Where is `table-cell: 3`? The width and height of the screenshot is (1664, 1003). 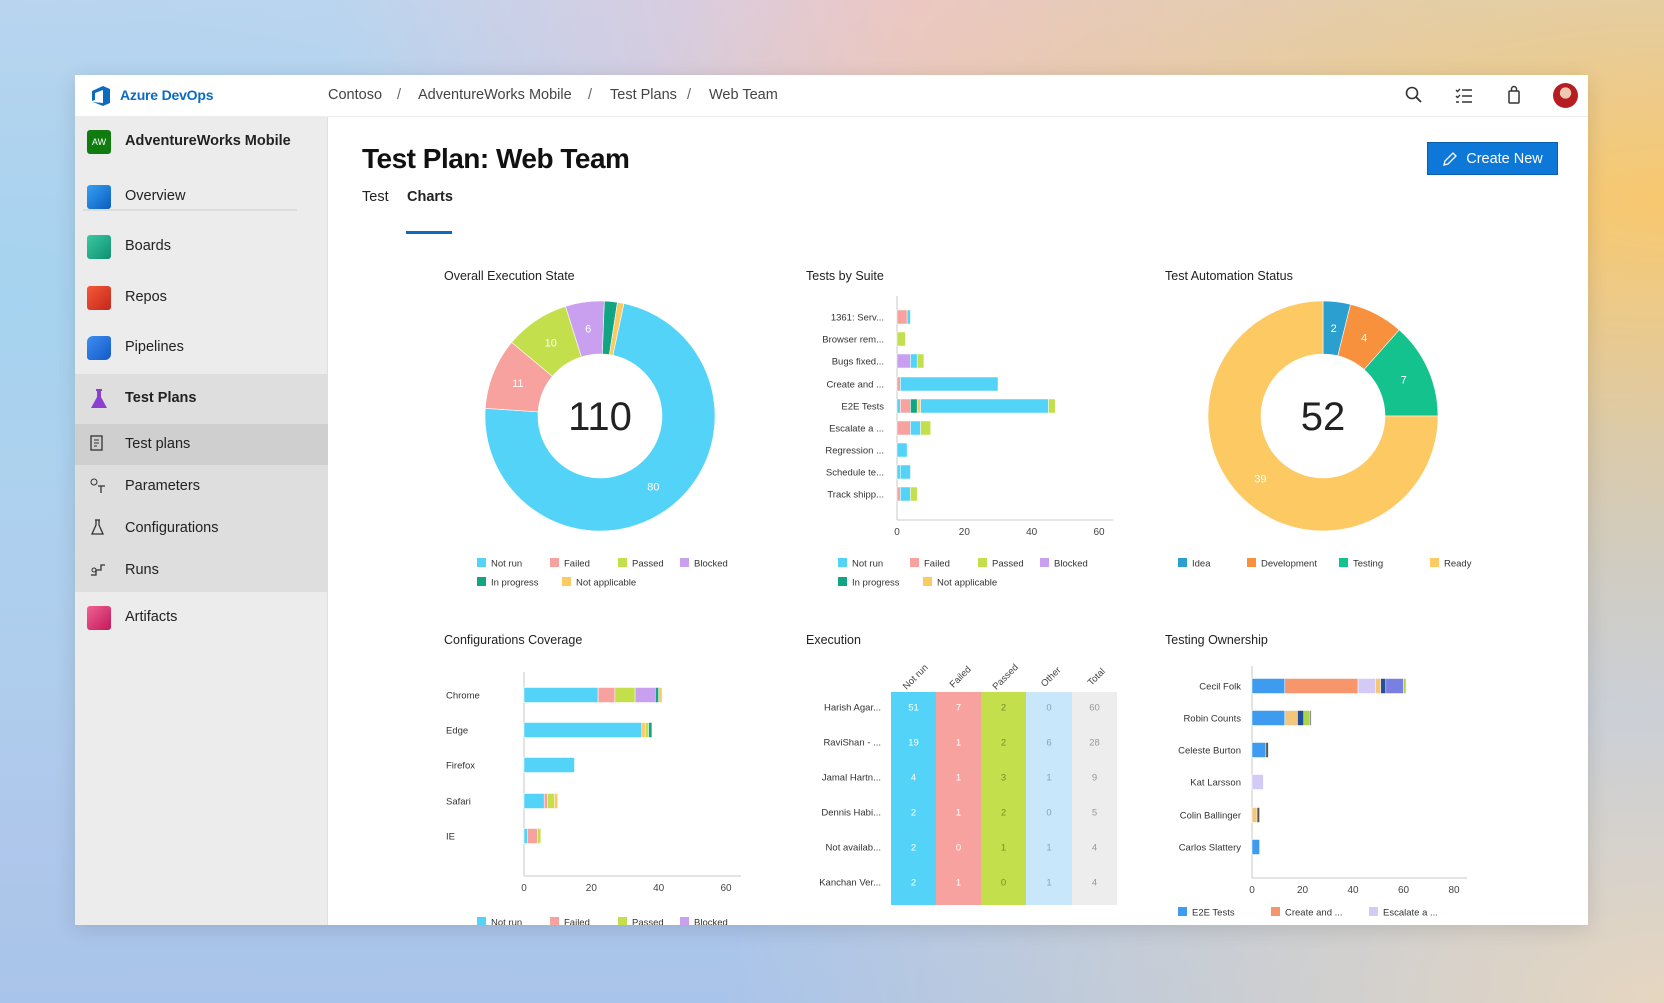
table-cell: 3 is located at coordinates (1003, 778).